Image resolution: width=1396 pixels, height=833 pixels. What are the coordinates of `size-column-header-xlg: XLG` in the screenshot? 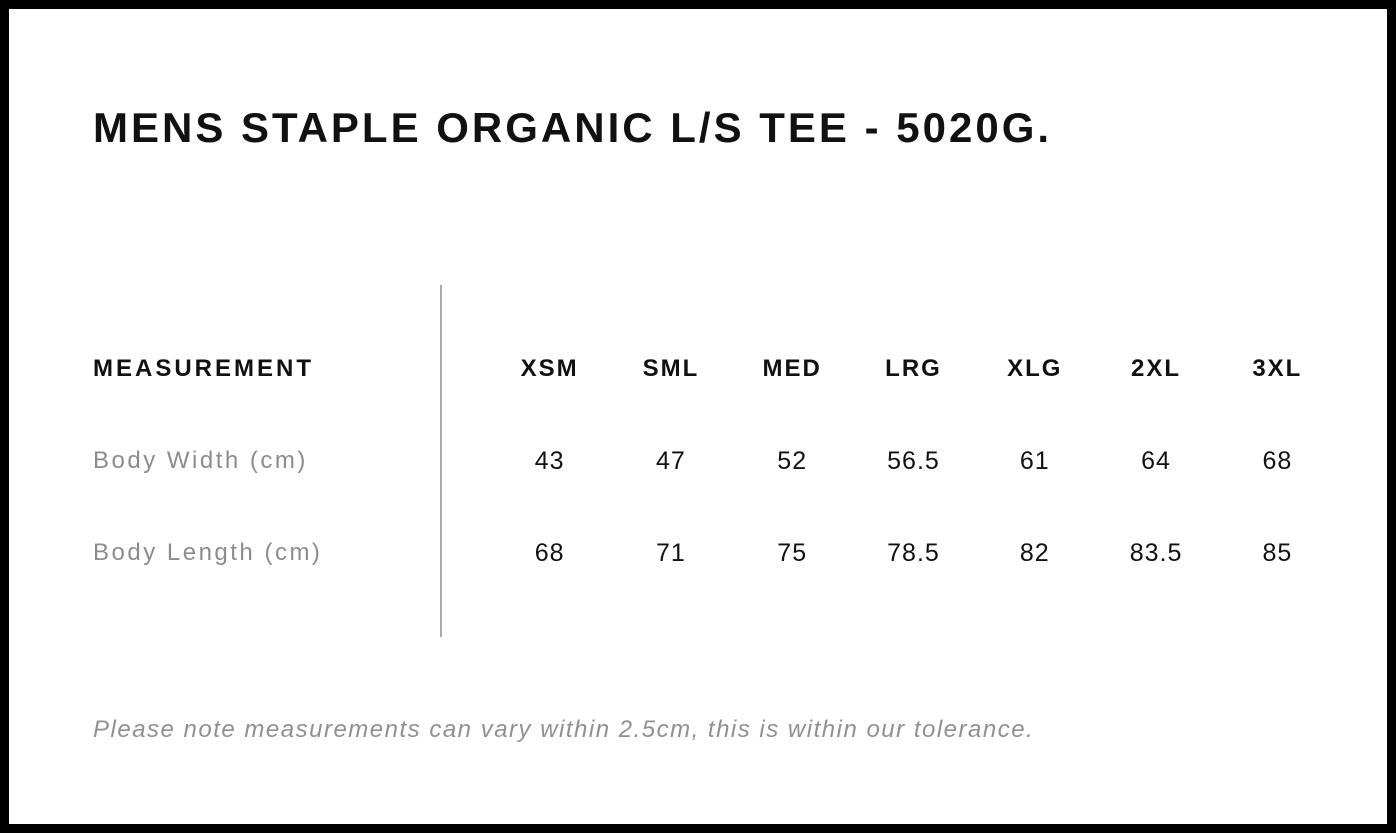 It's located at (1035, 368).